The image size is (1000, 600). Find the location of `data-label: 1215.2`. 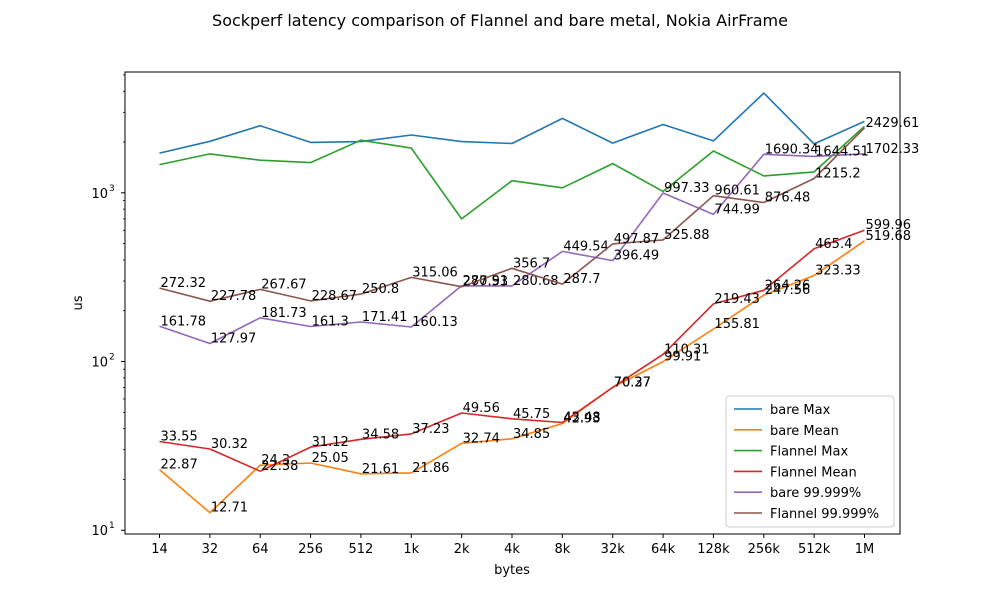

data-label: 1215.2 is located at coordinates (838, 174).